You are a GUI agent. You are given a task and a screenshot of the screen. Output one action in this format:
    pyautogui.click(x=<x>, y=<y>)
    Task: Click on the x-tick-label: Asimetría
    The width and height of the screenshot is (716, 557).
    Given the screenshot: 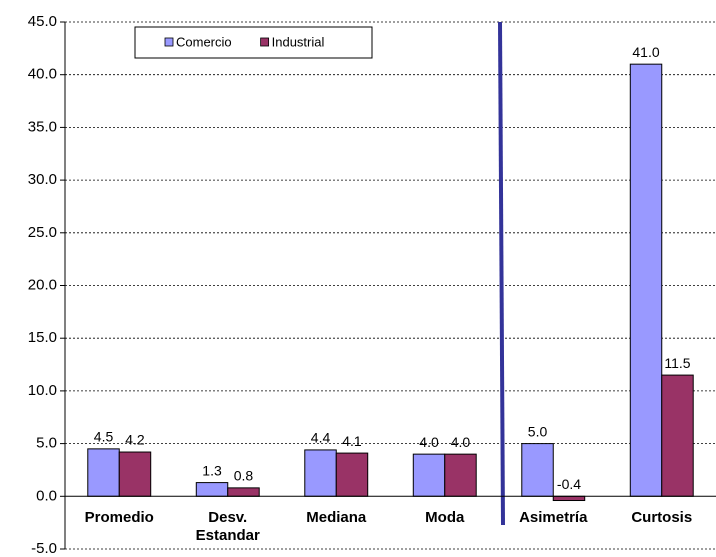 What is the action you would take?
    pyautogui.click(x=553, y=517)
    